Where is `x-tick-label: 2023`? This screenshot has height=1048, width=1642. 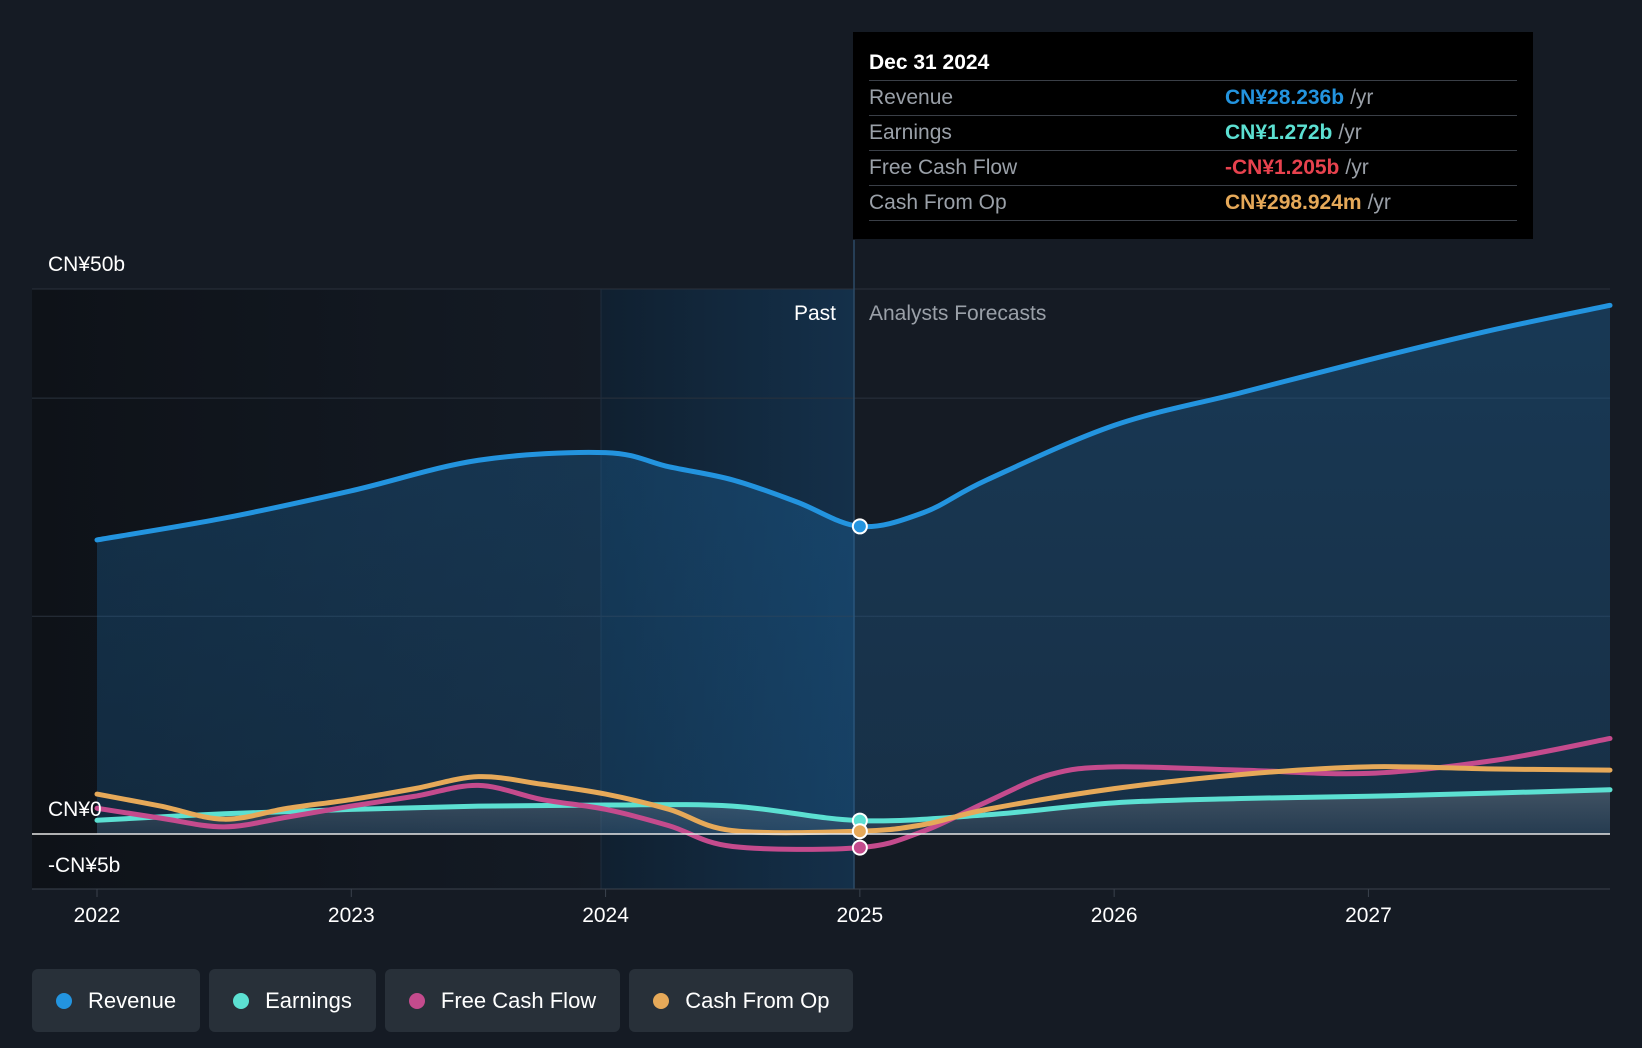
x-tick-label: 2023 is located at coordinates (351, 915).